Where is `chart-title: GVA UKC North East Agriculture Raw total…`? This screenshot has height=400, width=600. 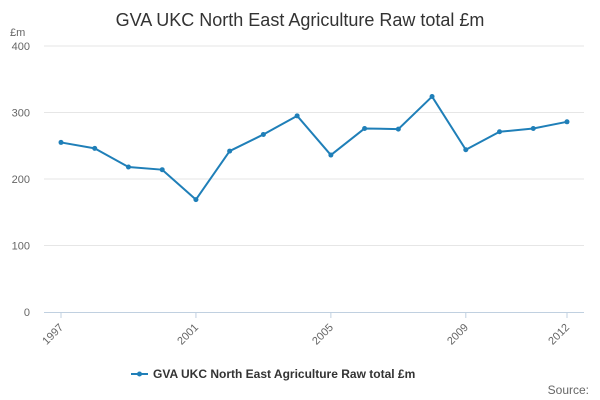
chart-title: GVA UKC North East Agriculture Raw total… is located at coordinates (300, 20).